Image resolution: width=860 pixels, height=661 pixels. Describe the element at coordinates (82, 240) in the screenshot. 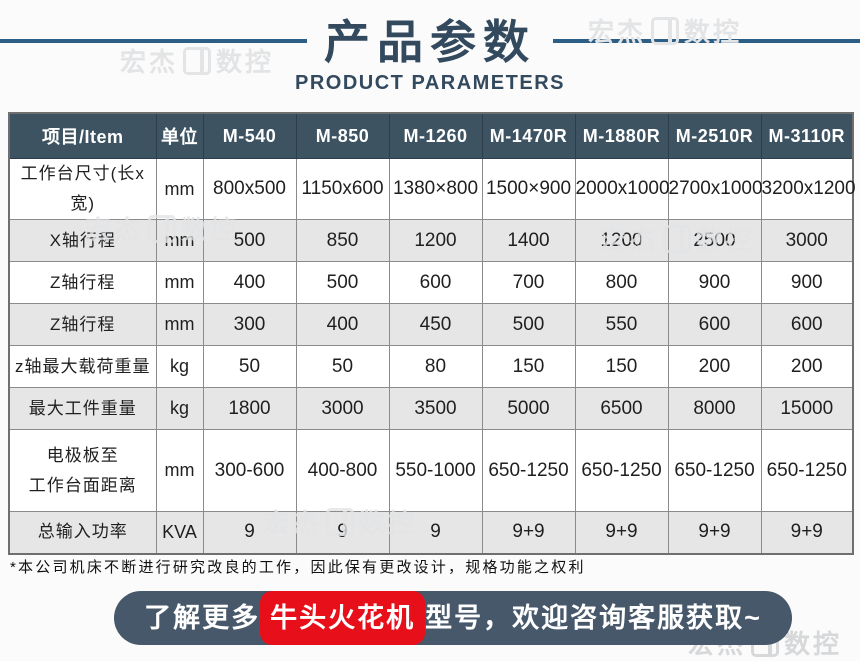

I see `row-label: X轴行程` at that location.